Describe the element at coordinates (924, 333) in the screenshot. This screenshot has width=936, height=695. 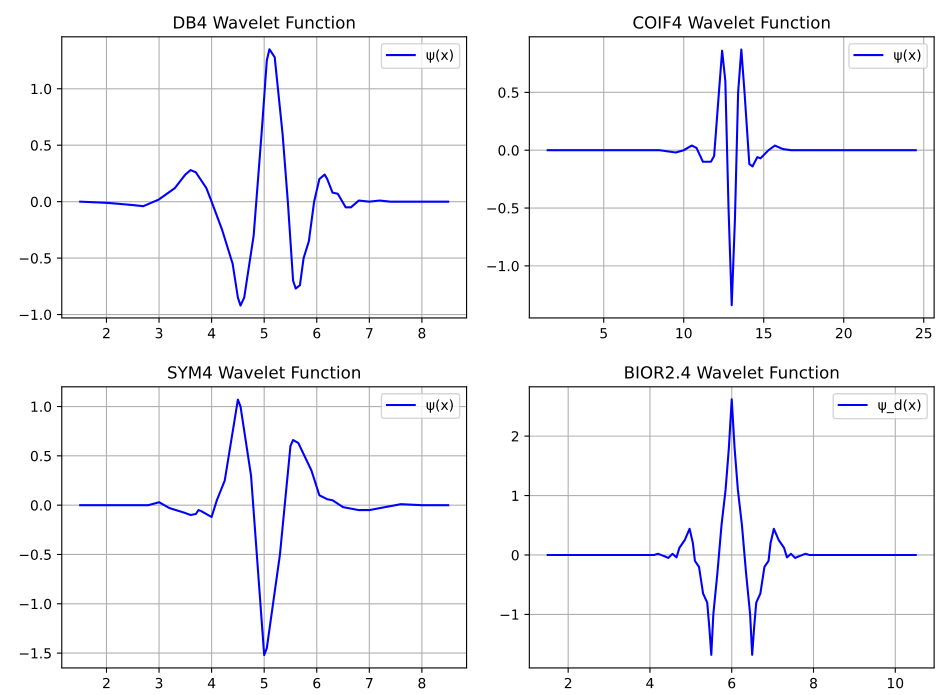
I see `x-tick-label: 25` at that location.